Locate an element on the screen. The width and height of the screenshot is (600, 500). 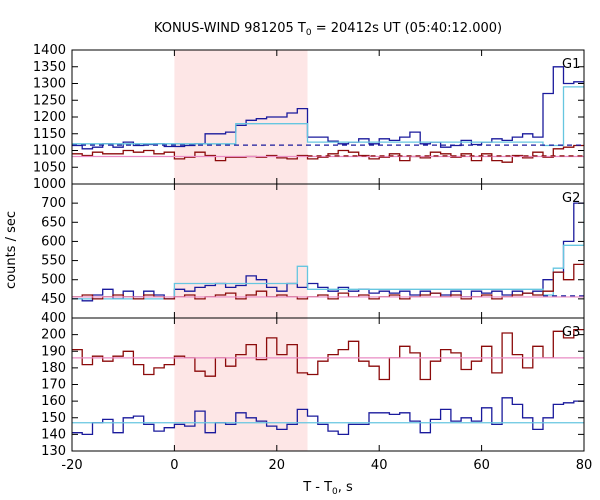
y-tick-label: 600 is located at coordinates (53, 241).